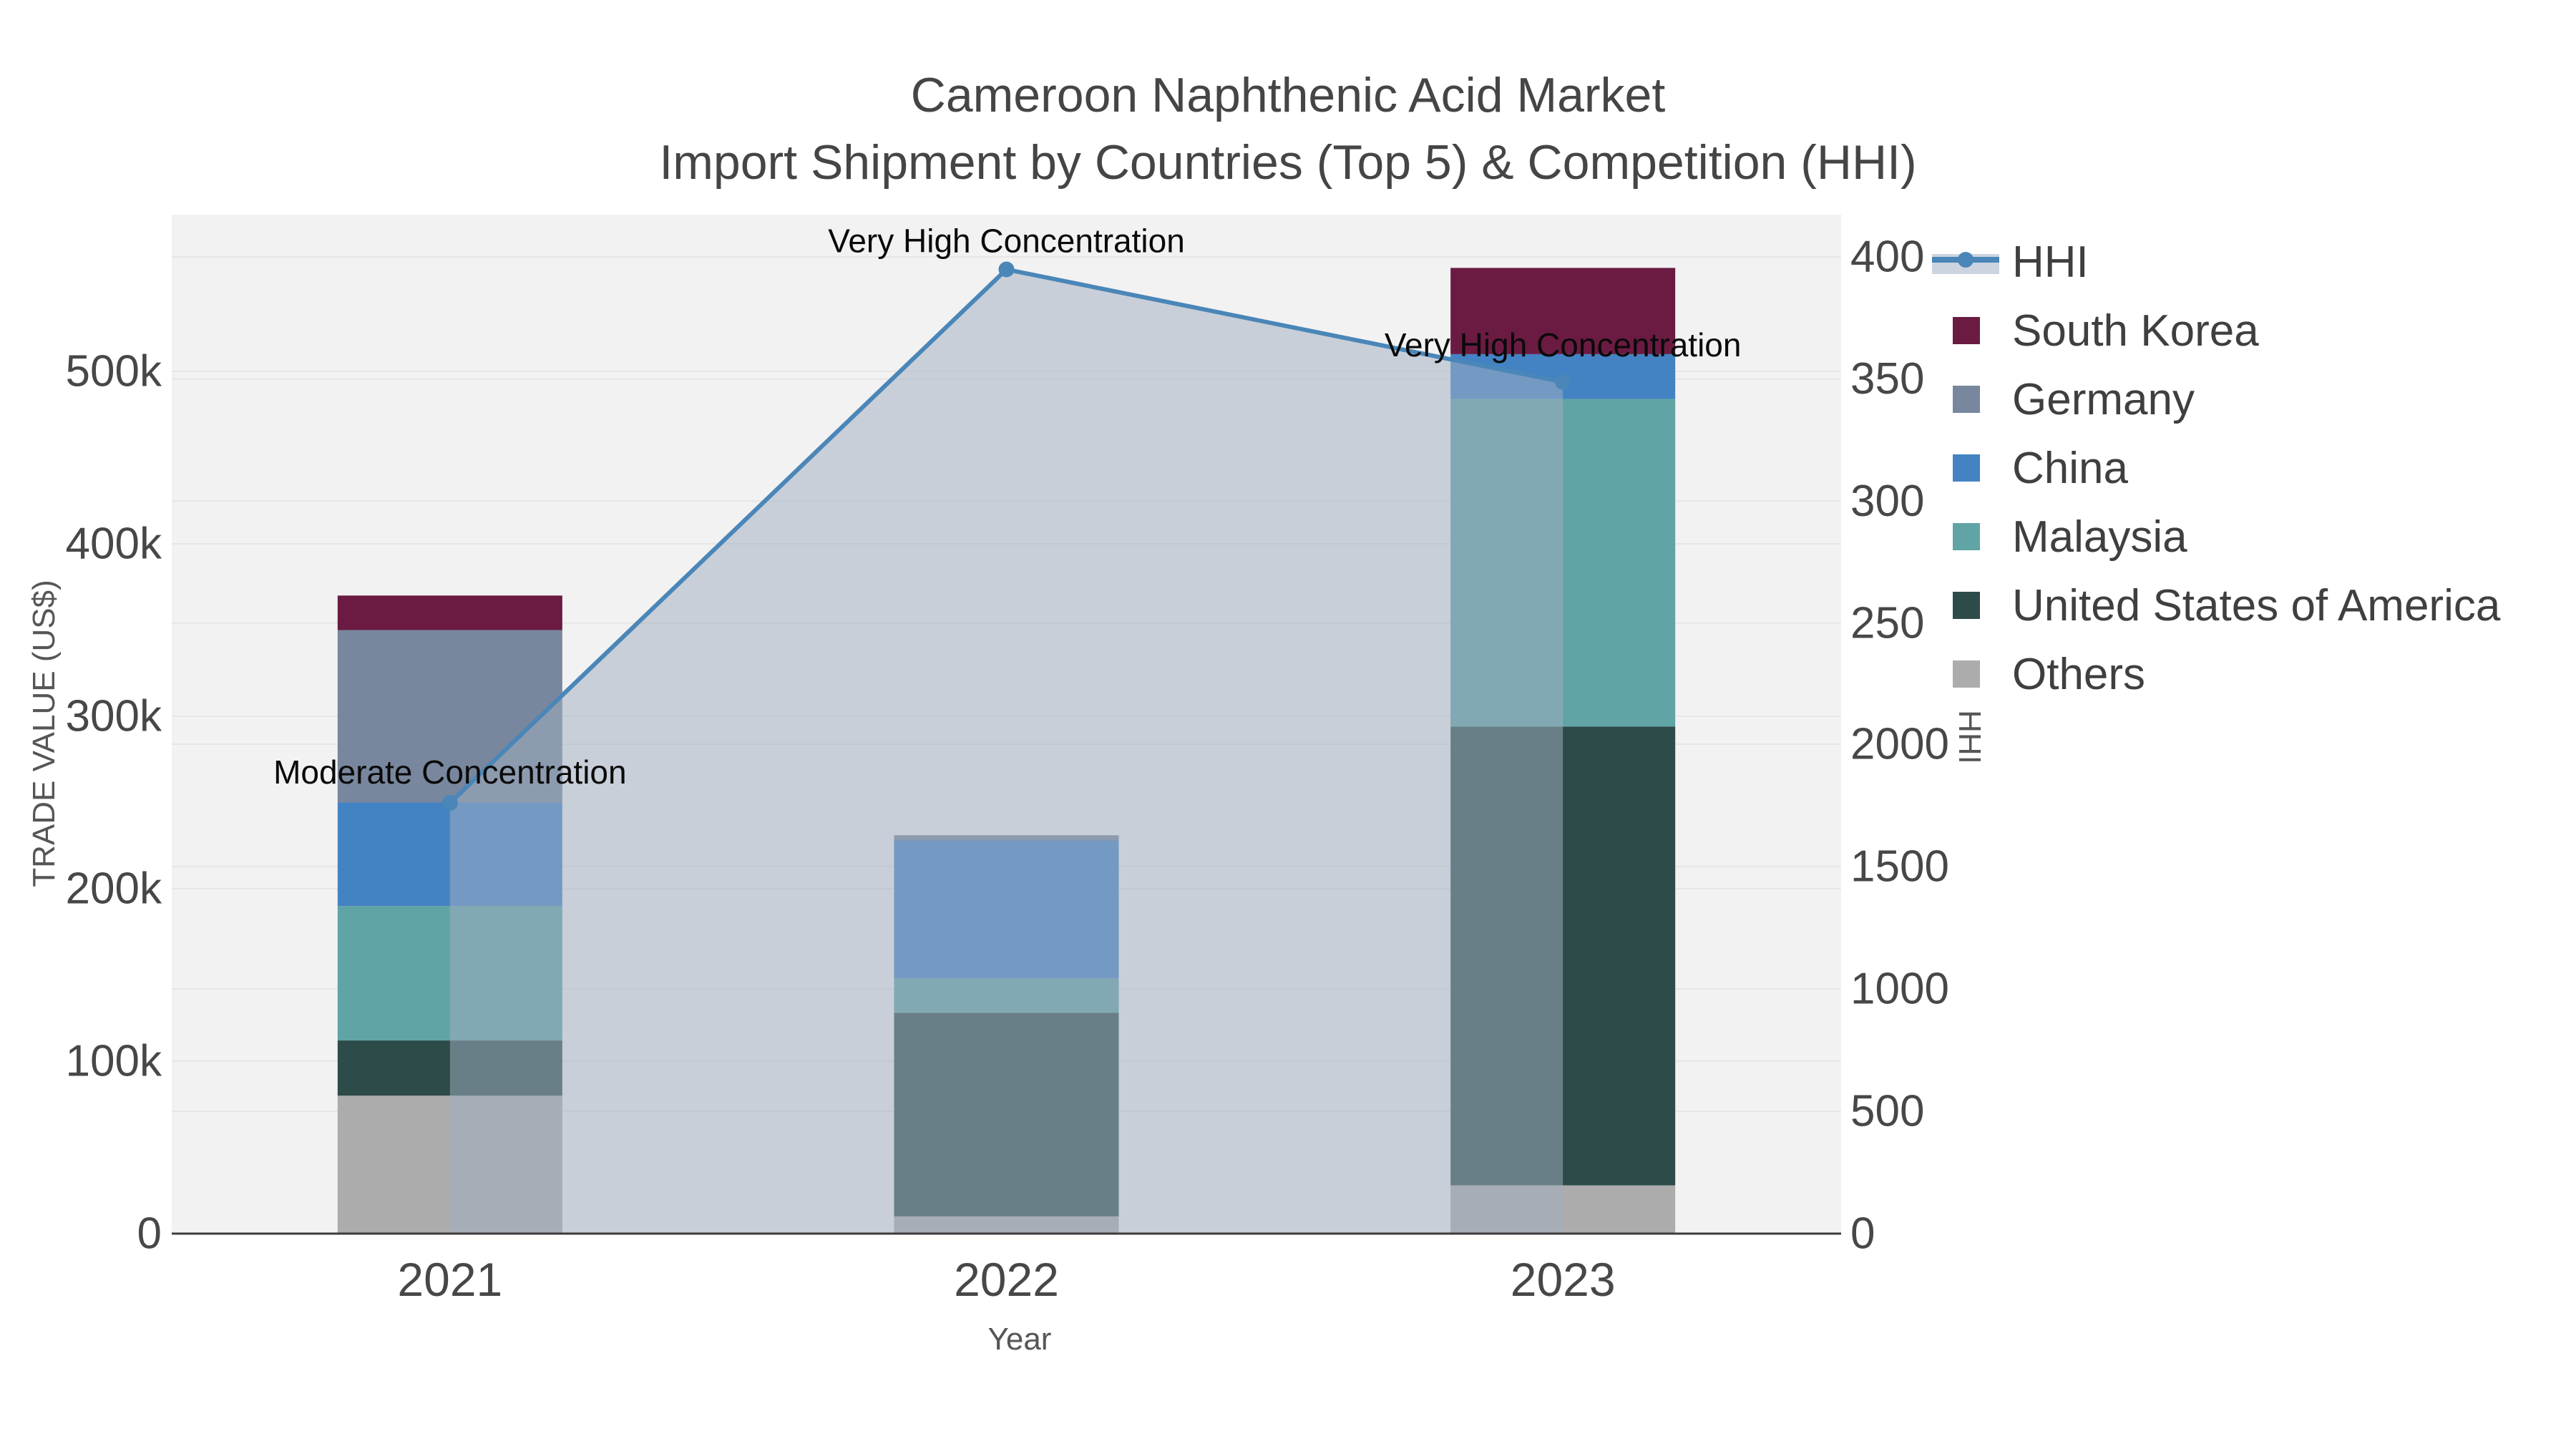 The image size is (2576, 1449). I want to click on y-right-secondary-tick-350: 350, so click(1887, 379).